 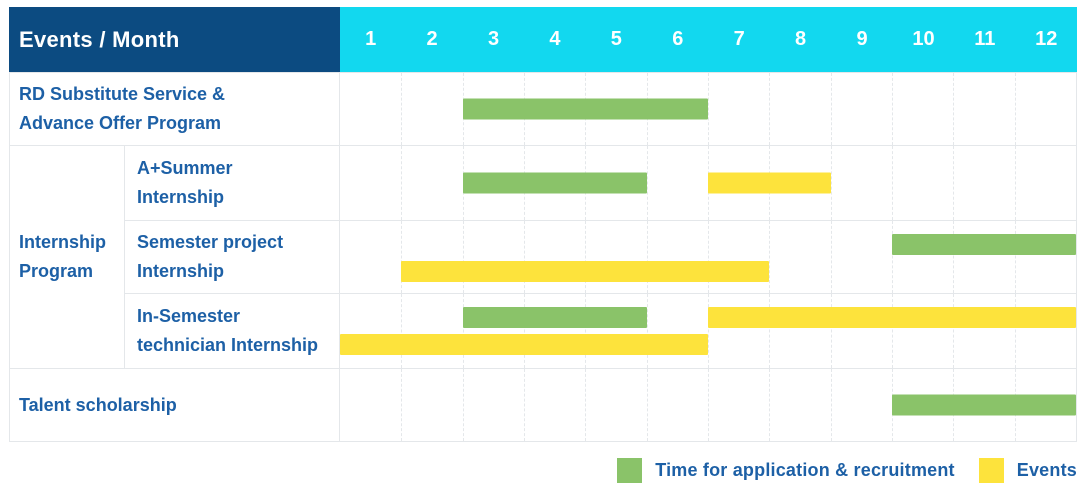 What do you see at coordinates (67, 257) in the screenshot?
I see `group-label-internship-program: Internship Program` at bounding box center [67, 257].